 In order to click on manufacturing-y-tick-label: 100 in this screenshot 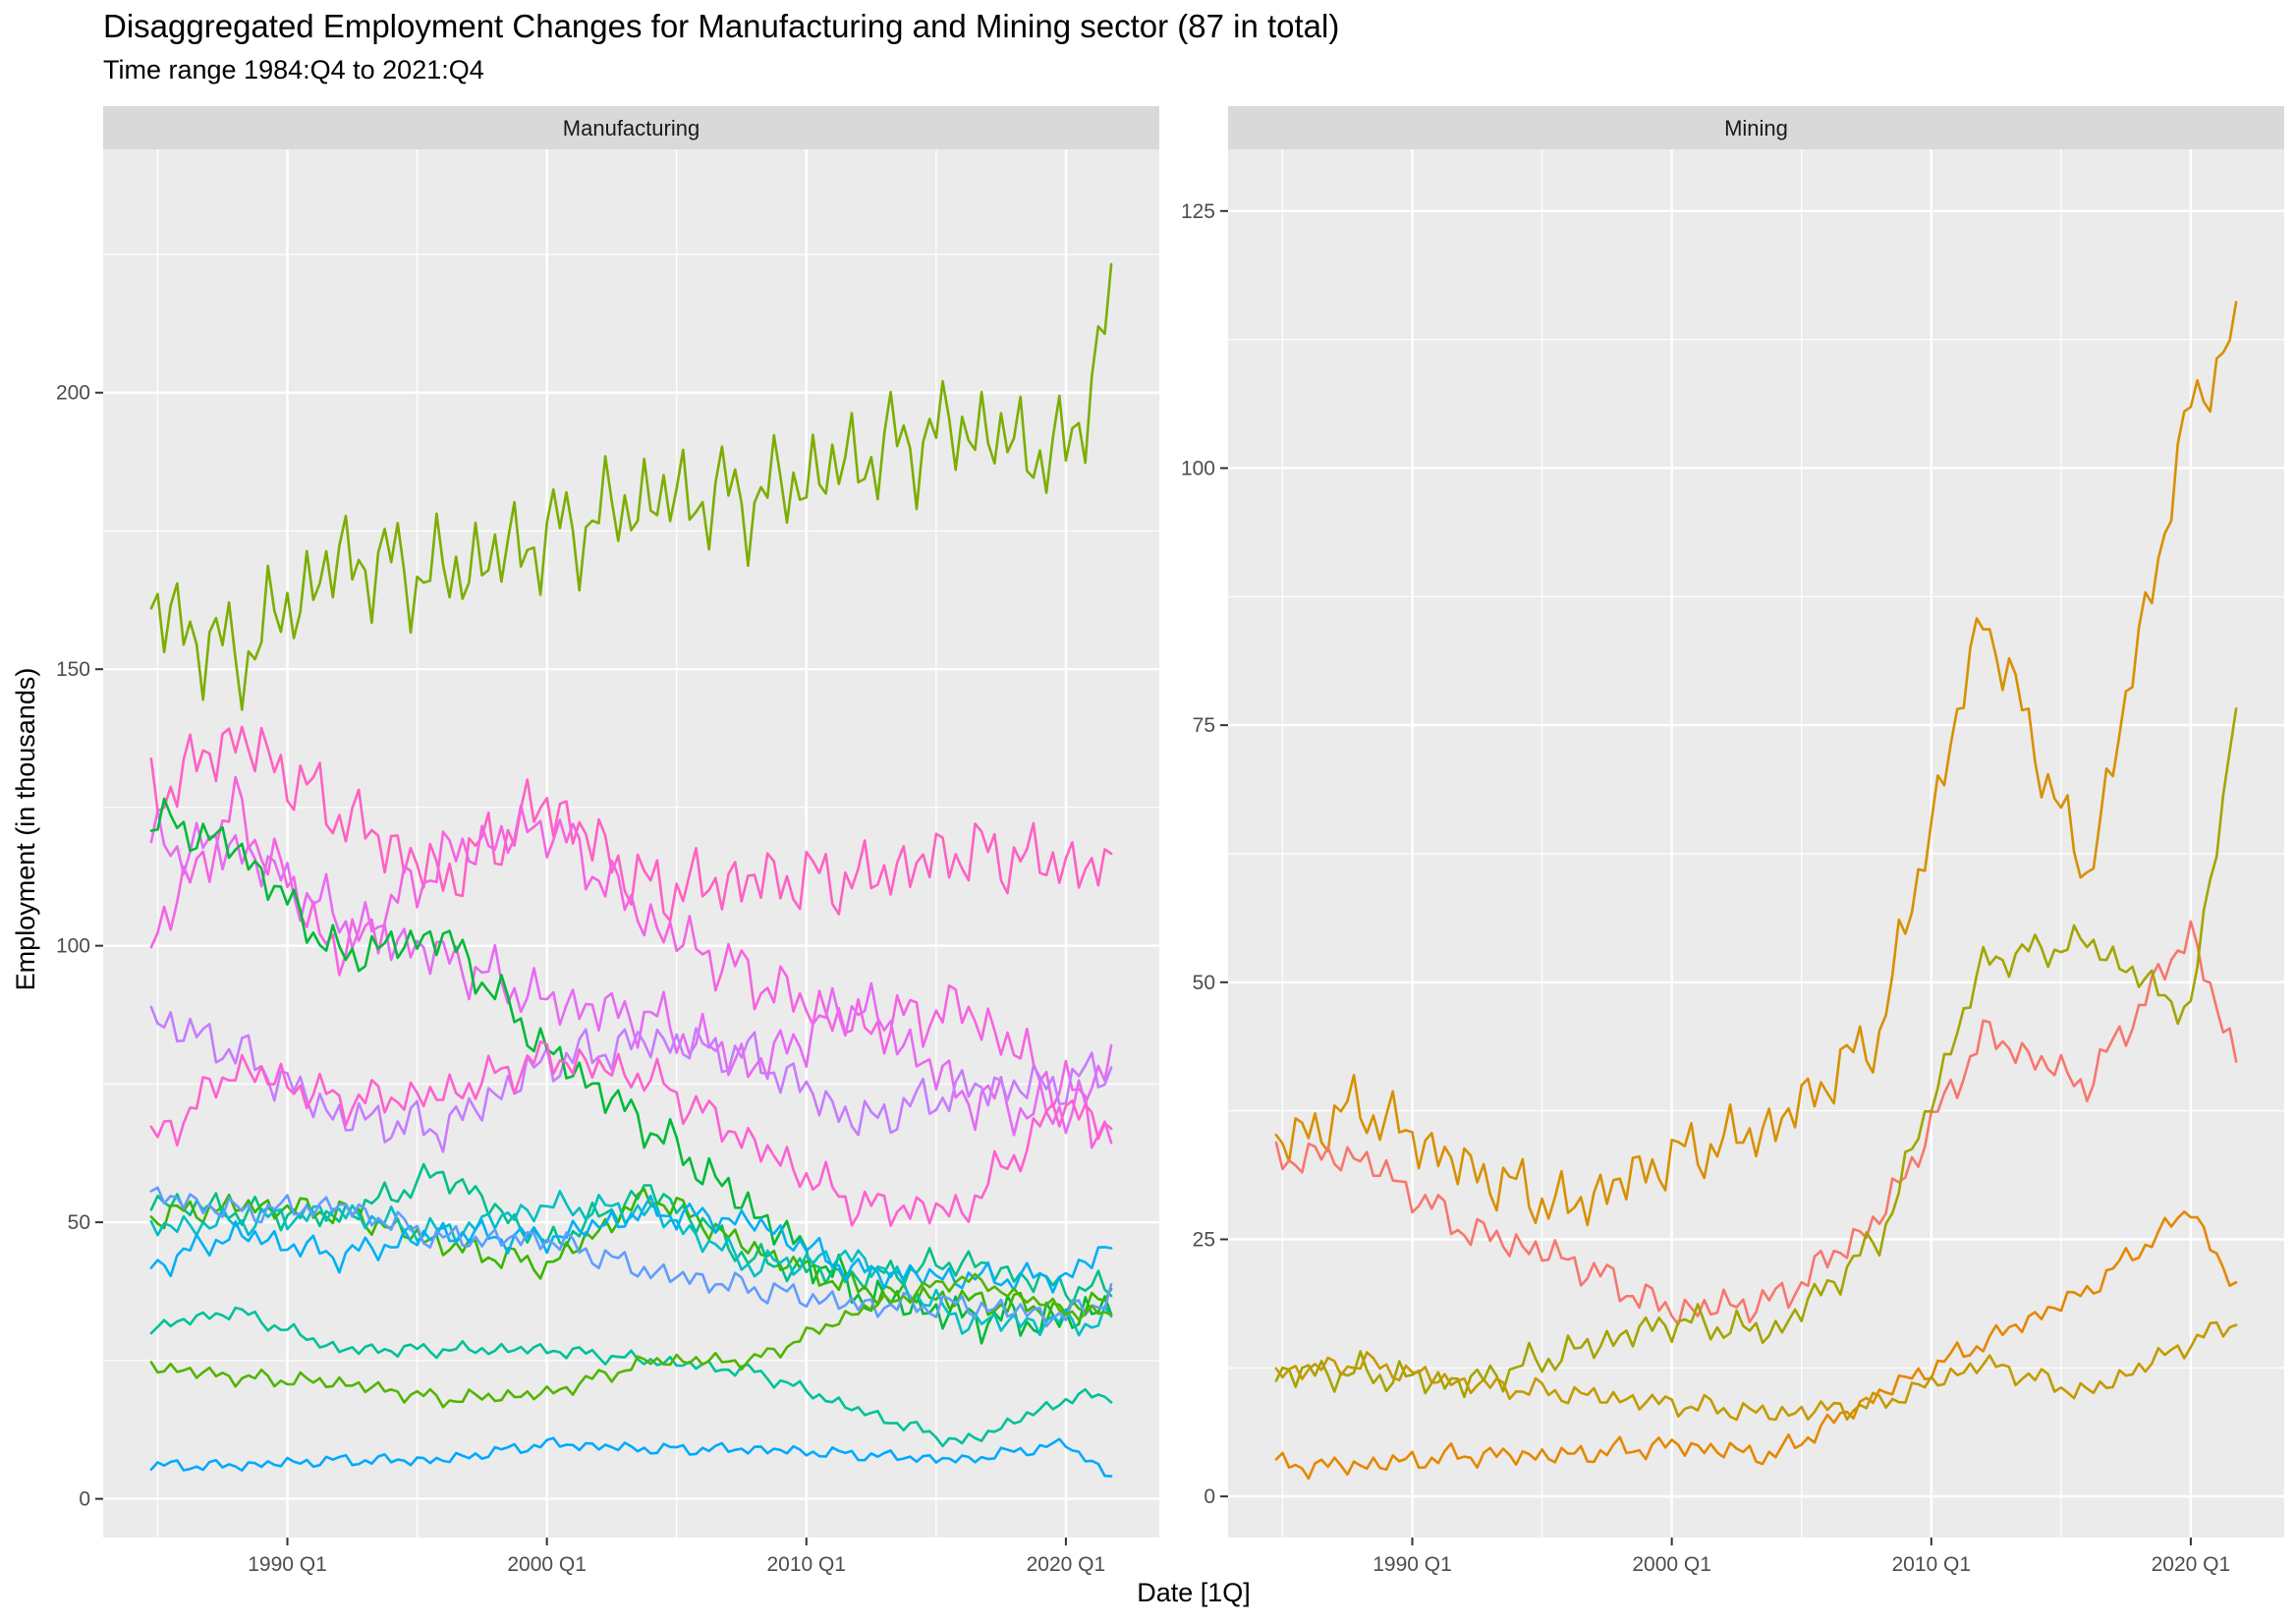, I will do `click(73, 946)`.